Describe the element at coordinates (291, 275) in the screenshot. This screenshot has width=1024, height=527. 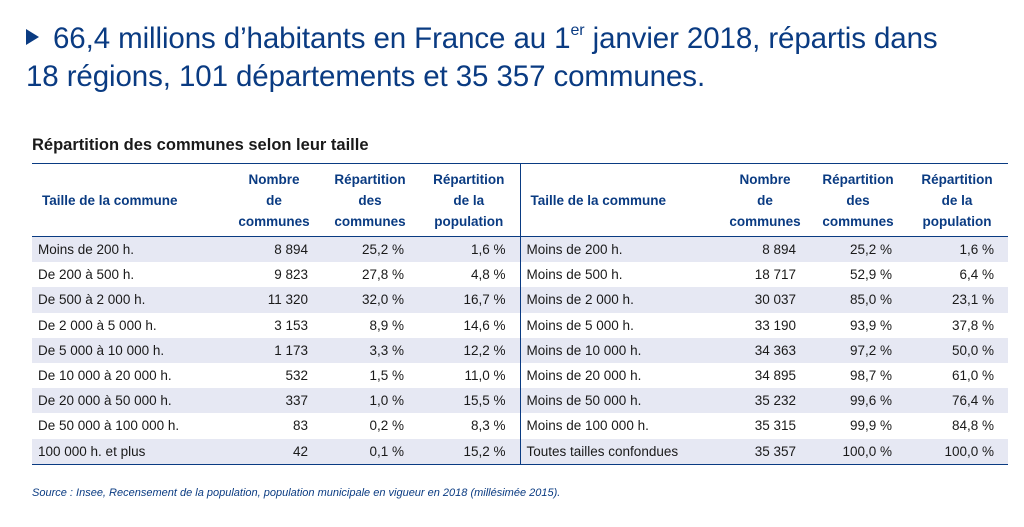
I see `cell-count-left: 9 823` at that location.